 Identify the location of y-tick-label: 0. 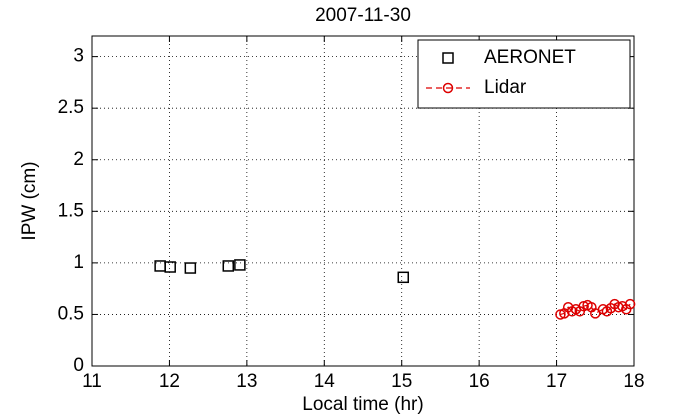
(78, 365).